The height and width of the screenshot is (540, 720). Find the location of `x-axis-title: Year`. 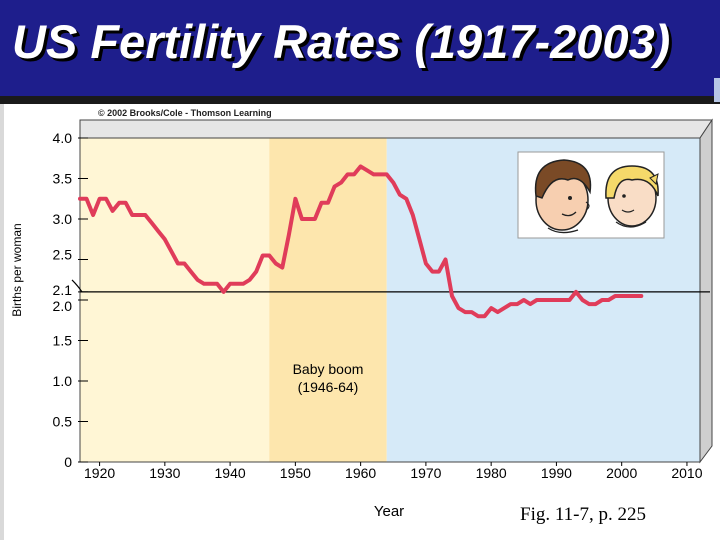

x-axis-title: Year is located at coordinates (389, 511).